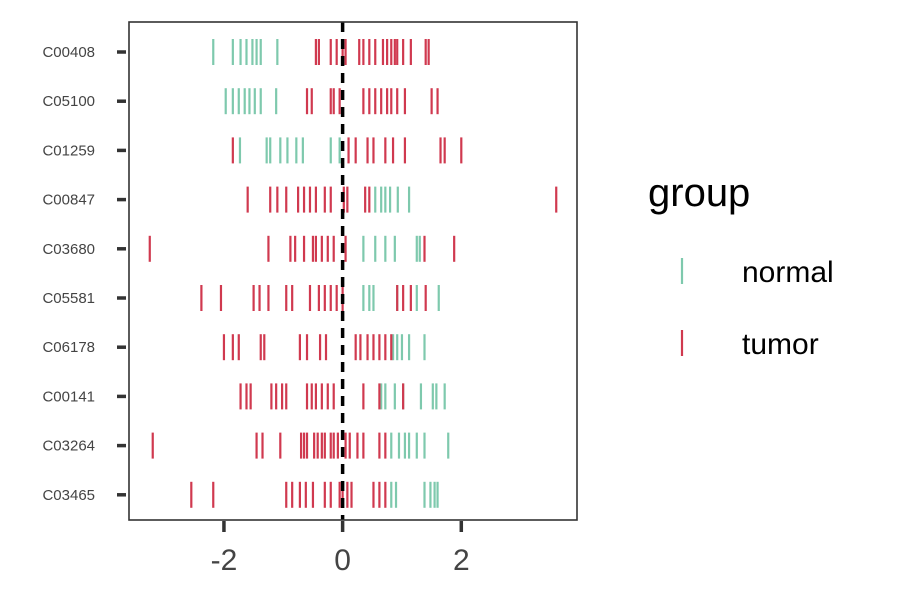 The height and width of the screenshot is (600, 900). What do you see at coordinates (68, 52) in the screenshot?
I see `y-tick-label: C00408` at bounding box center [68, 52].